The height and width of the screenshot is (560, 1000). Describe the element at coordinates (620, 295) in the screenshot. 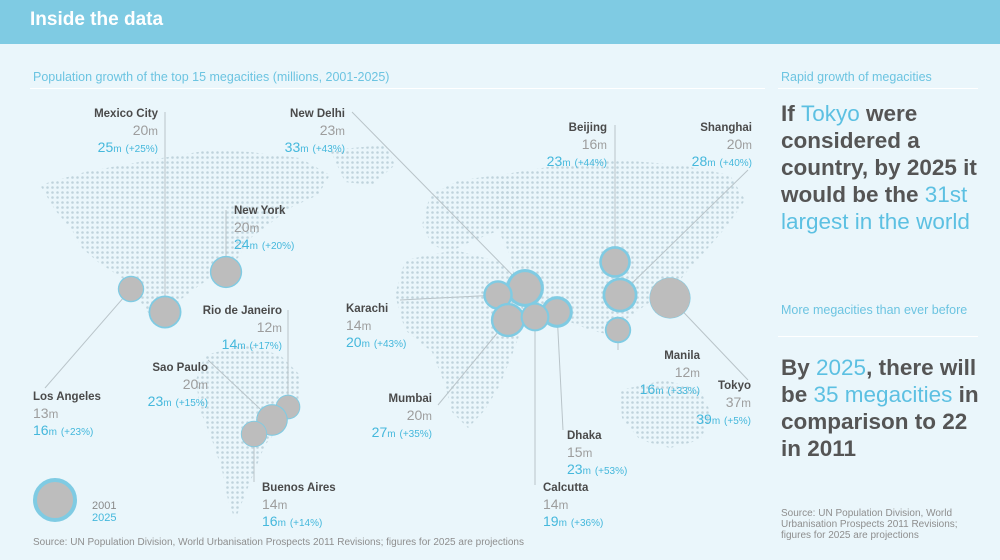

I see `bubble-2001-shanghai` at that location.